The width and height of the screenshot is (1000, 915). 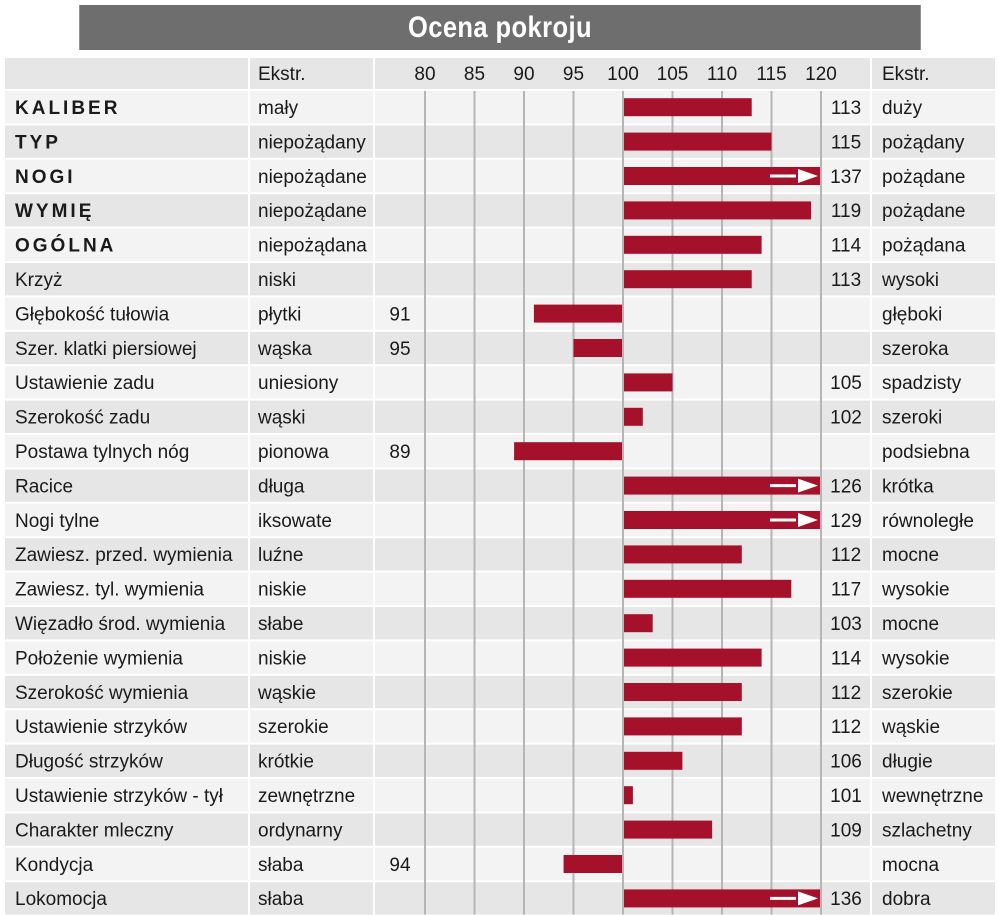 I want to click on trait-label: Lokomocja, so click(x=61, y=899).